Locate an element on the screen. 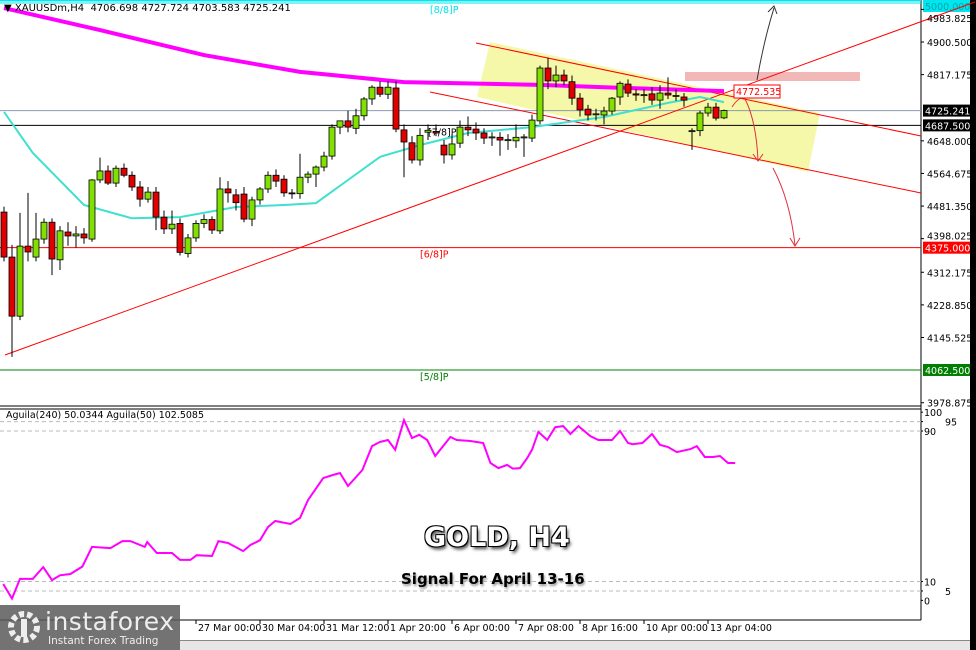 The height and width of the screenshot is (650, 976). target-price-label: 4772.535 is located at coordinates (758, 92).